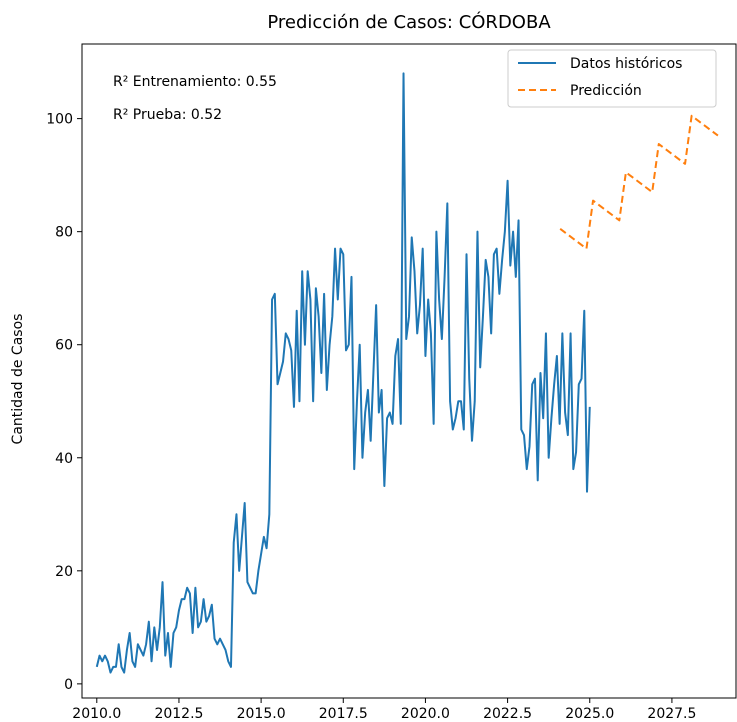 This screenshot has width=737, height=722. What do you see at coordinates (343, 714) in the screenshot?
I see `x-tick-label: 2017.5` at bounding box center [343, 714].